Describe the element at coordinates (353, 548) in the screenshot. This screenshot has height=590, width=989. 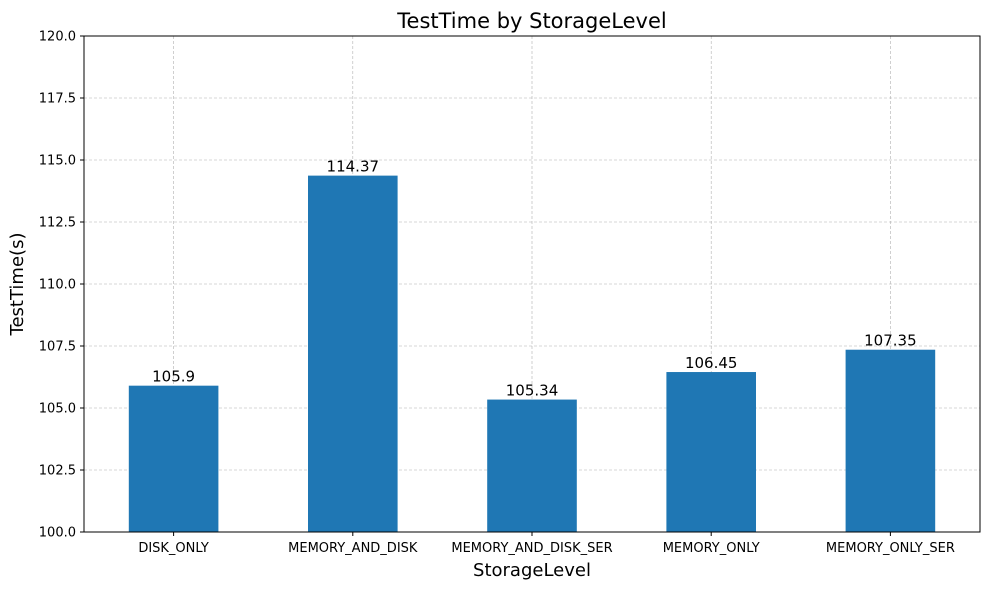
I see `x-tick-label: MEMORY_AND_DISK` at that location.